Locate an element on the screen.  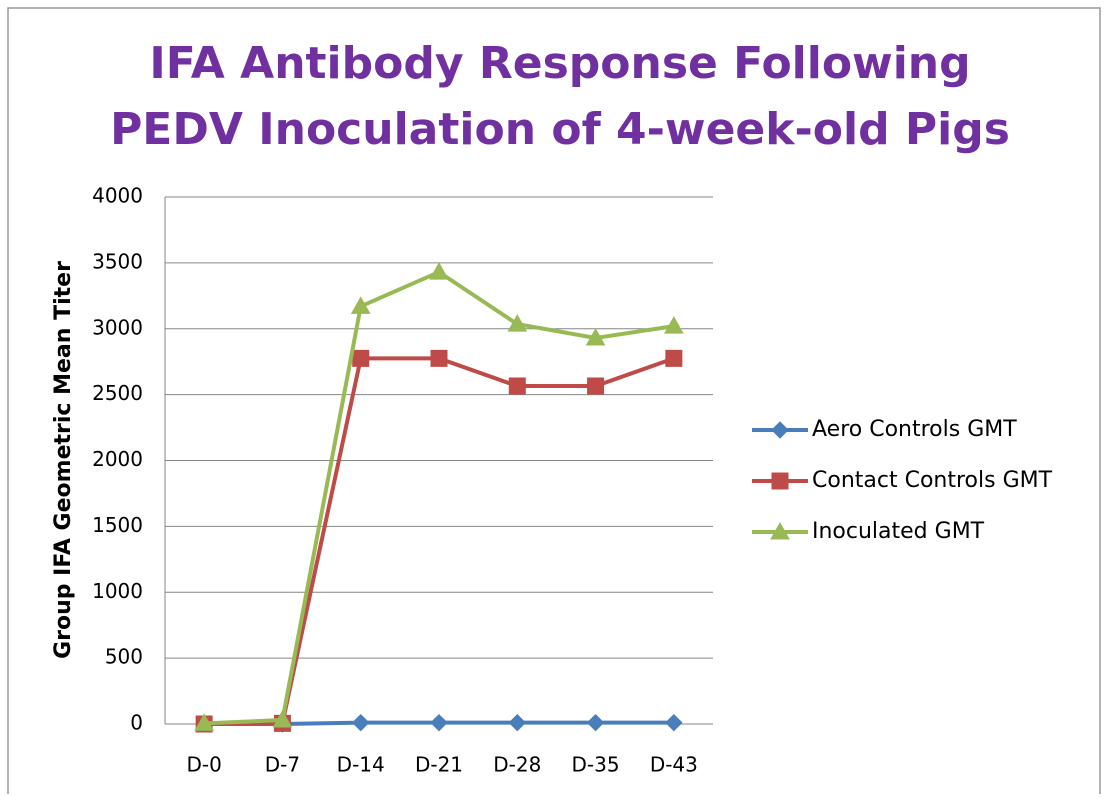
x-tick-label: D-0 is located at coordinates (203, 765).